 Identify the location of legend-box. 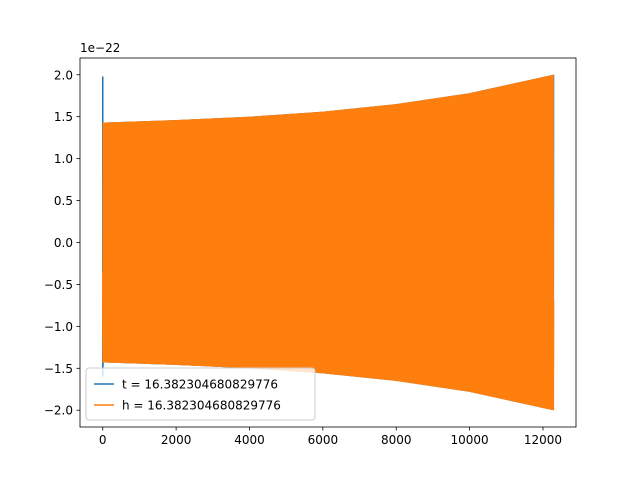
(200, 394).